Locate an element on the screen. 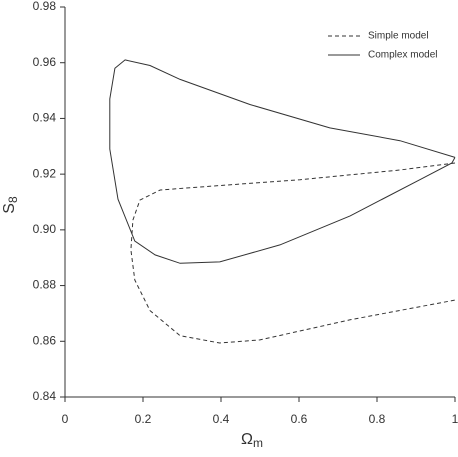  y-tick-label: 0.84 is located at coordinates (45, 396).